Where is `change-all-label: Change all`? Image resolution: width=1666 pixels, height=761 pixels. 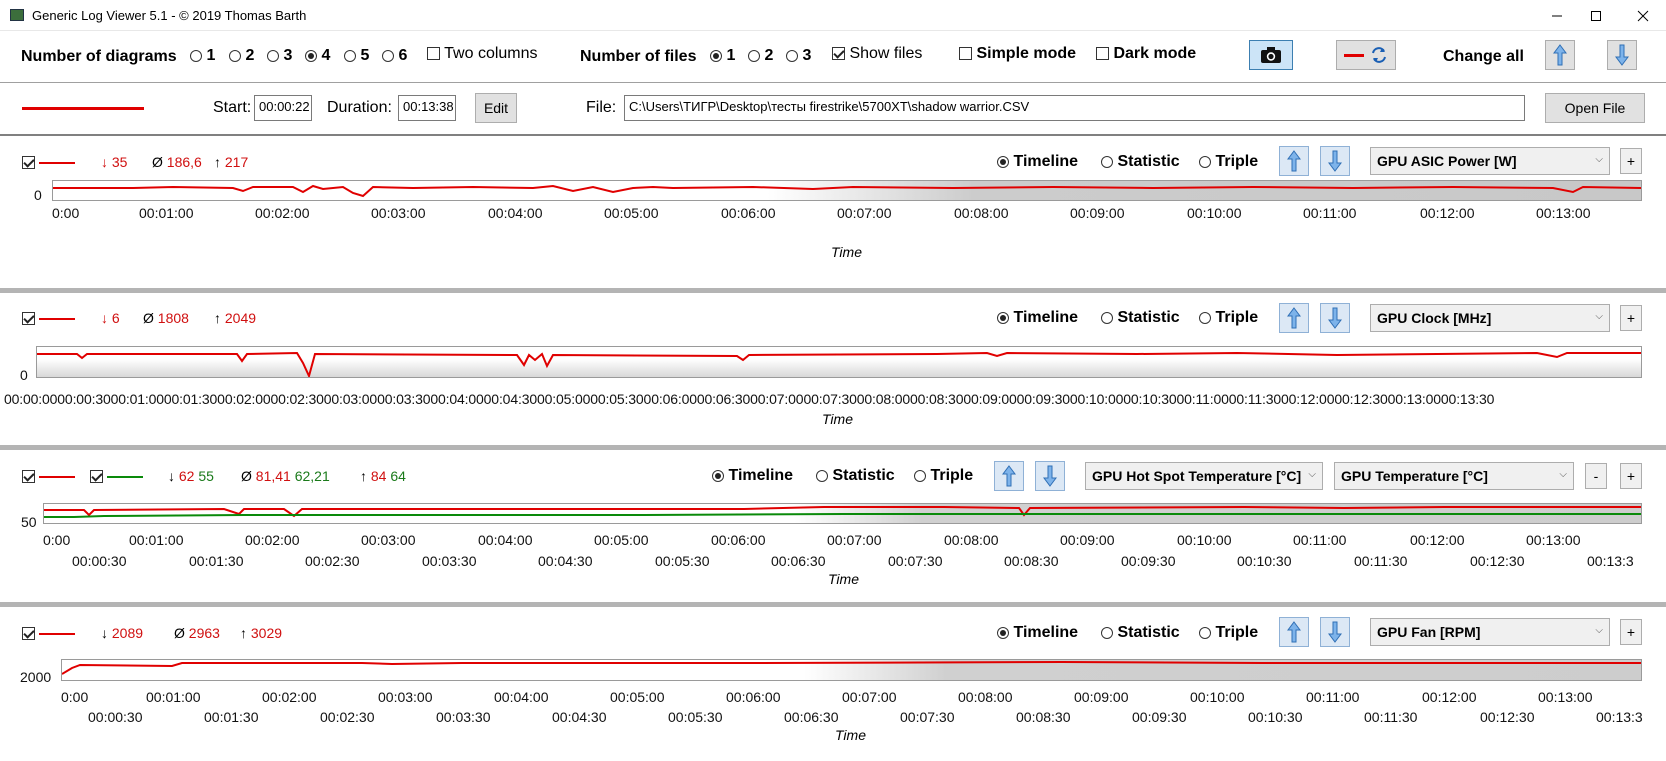
change-all-label: Change all is located at coordinates (1483, 56).